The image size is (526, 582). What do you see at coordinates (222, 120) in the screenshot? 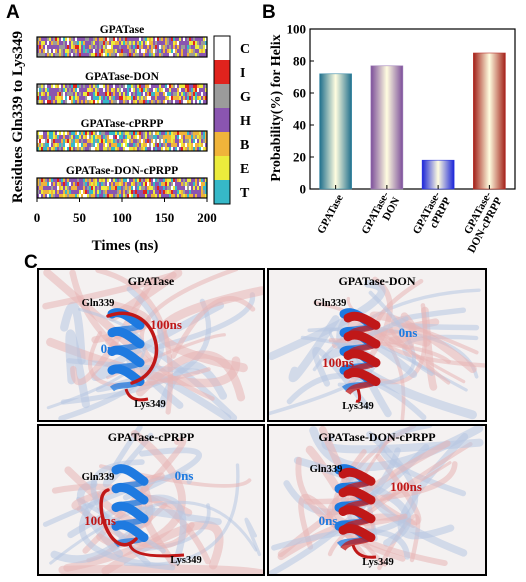
I see `legend-frame` at bounding box center [222, 120].